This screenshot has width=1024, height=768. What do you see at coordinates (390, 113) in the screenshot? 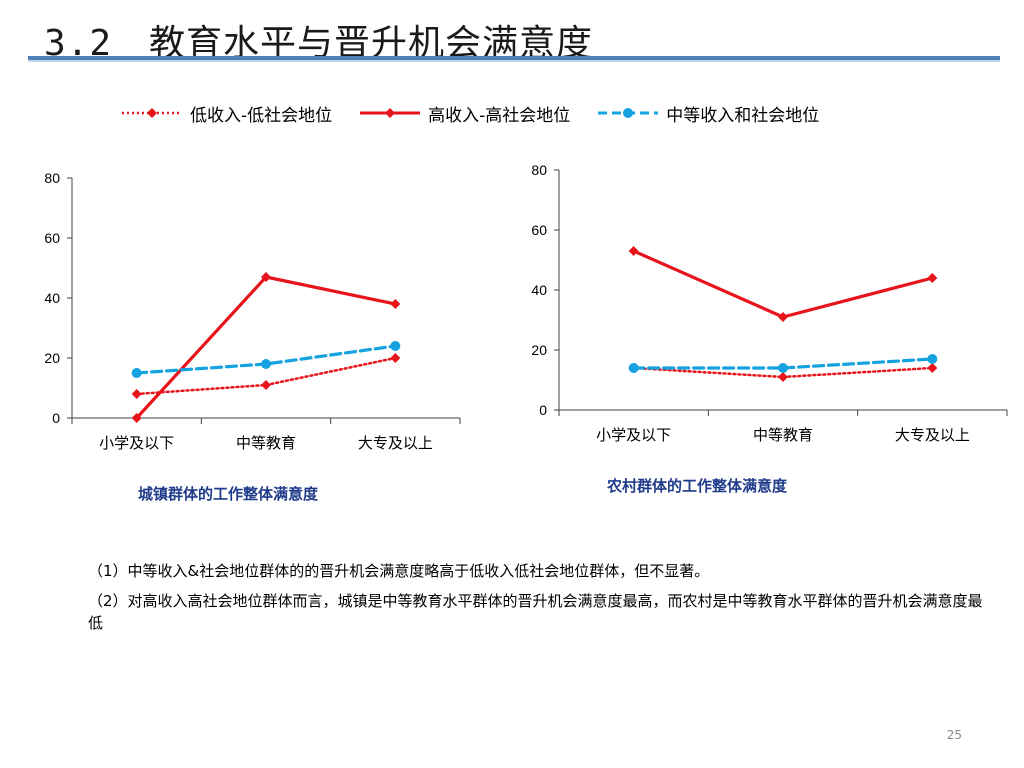
I see `legend-swatch-high` at bounding box center [390, 113].